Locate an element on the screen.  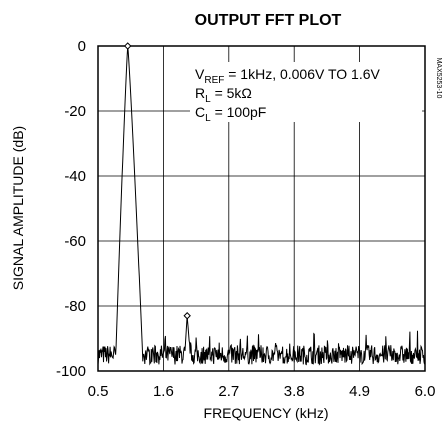
annotation-line-cl: CL = 100pF is located at coordinates (230, 114).